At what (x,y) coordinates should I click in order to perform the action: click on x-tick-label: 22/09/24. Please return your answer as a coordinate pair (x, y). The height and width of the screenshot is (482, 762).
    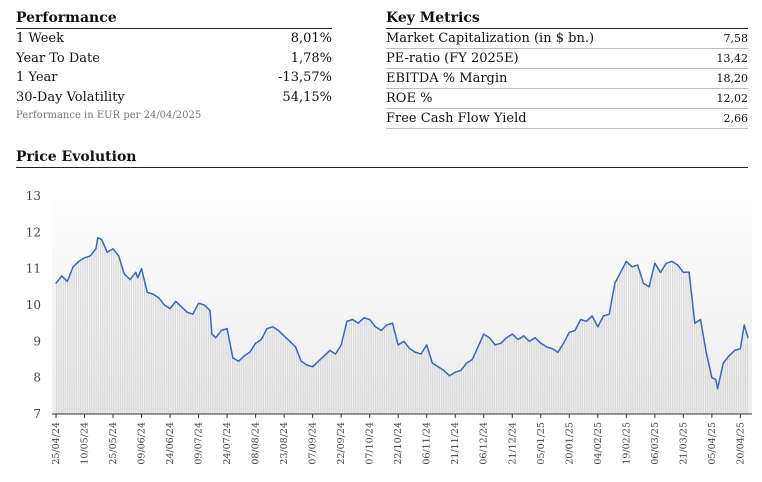
    Looking at the image, I should click on (341, 443).